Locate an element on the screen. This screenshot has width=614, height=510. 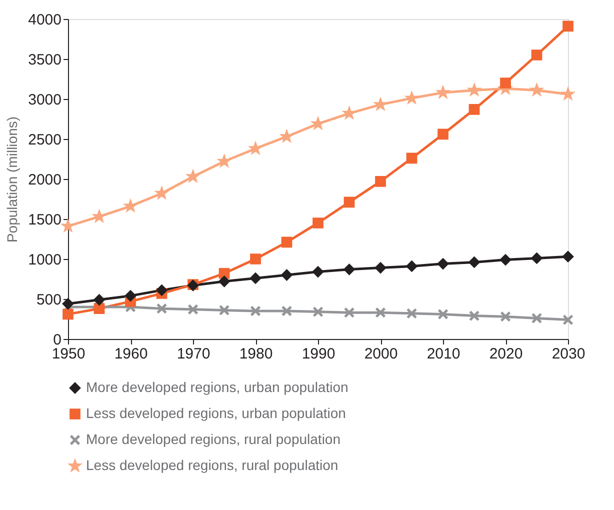
x-tick-label: 1980 is located at coordinates (256, 354).